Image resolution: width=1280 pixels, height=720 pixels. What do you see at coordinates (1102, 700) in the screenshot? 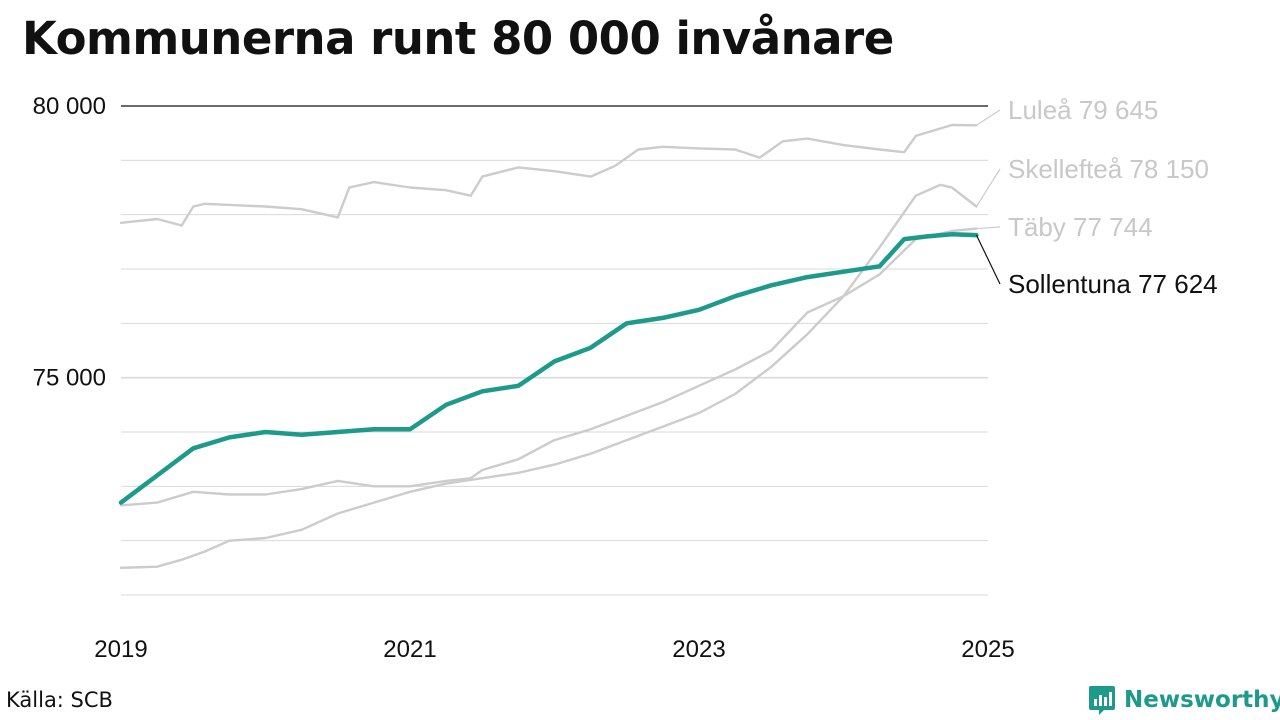
I see `newsworthy-logo-icon` at bounding box center [1102, 700].